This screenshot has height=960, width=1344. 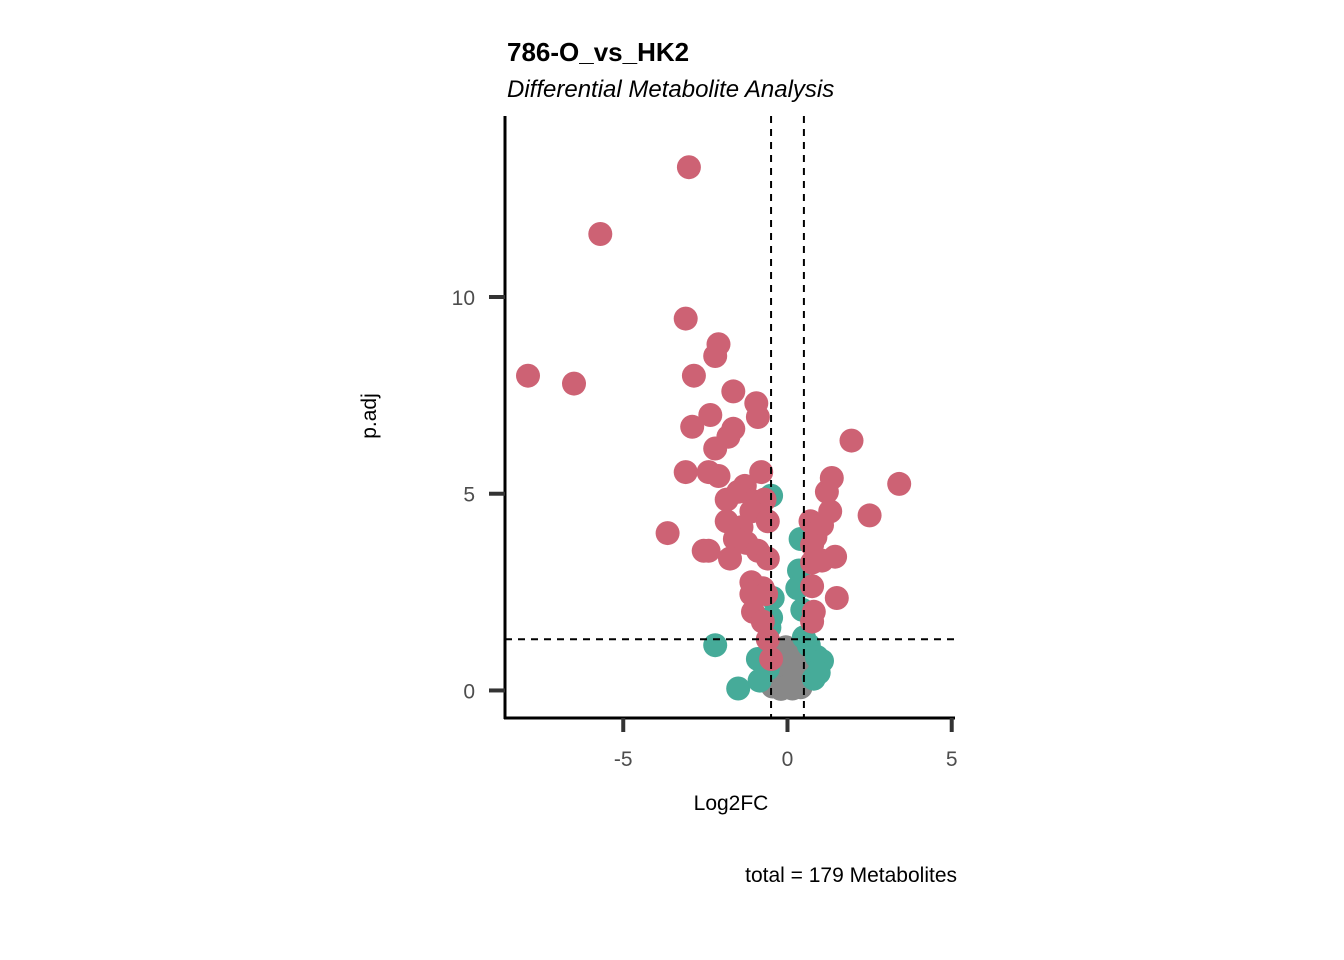 I want to click on data-point-not-significant, so click(x=795, y=684).